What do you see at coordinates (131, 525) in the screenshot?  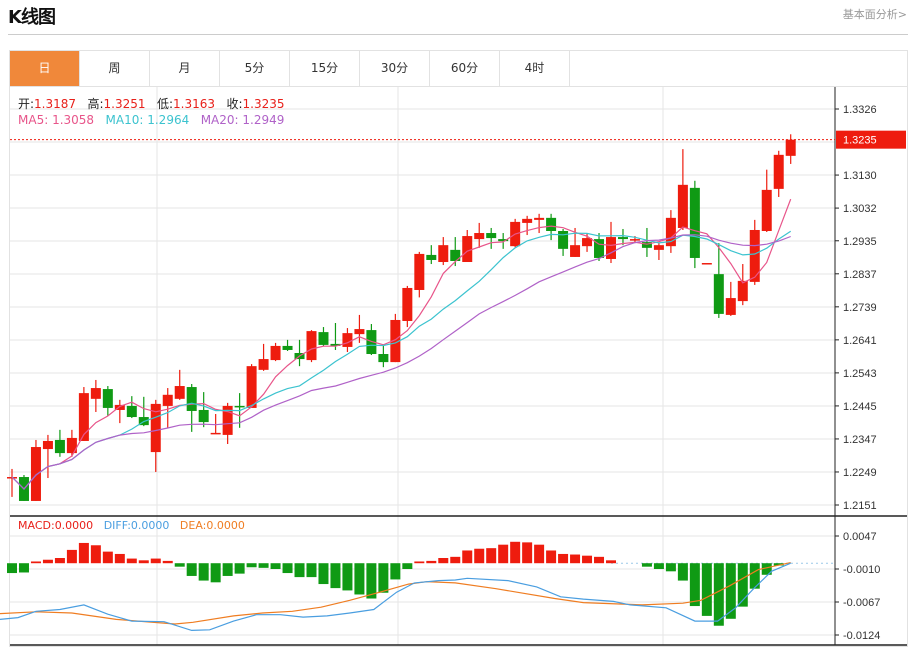 I see `macd-info: MACD:0.0000 DIFF:0.0000 DEA:0.0000` at bounding box center [131, 525].